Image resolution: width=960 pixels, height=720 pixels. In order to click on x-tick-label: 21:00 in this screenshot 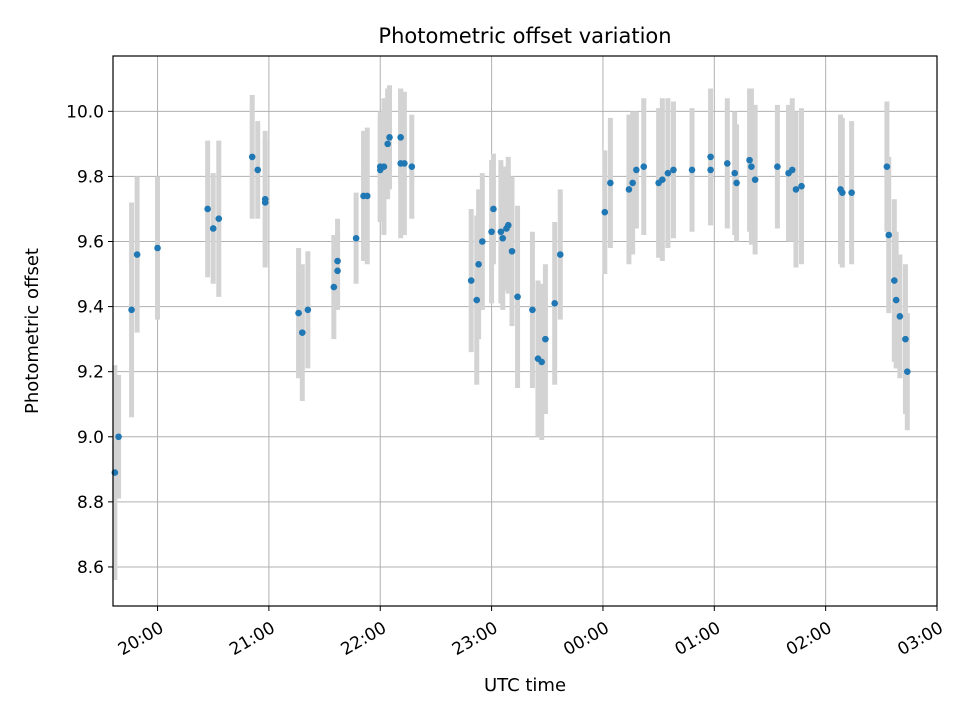, I will do `click(252, 639)`.